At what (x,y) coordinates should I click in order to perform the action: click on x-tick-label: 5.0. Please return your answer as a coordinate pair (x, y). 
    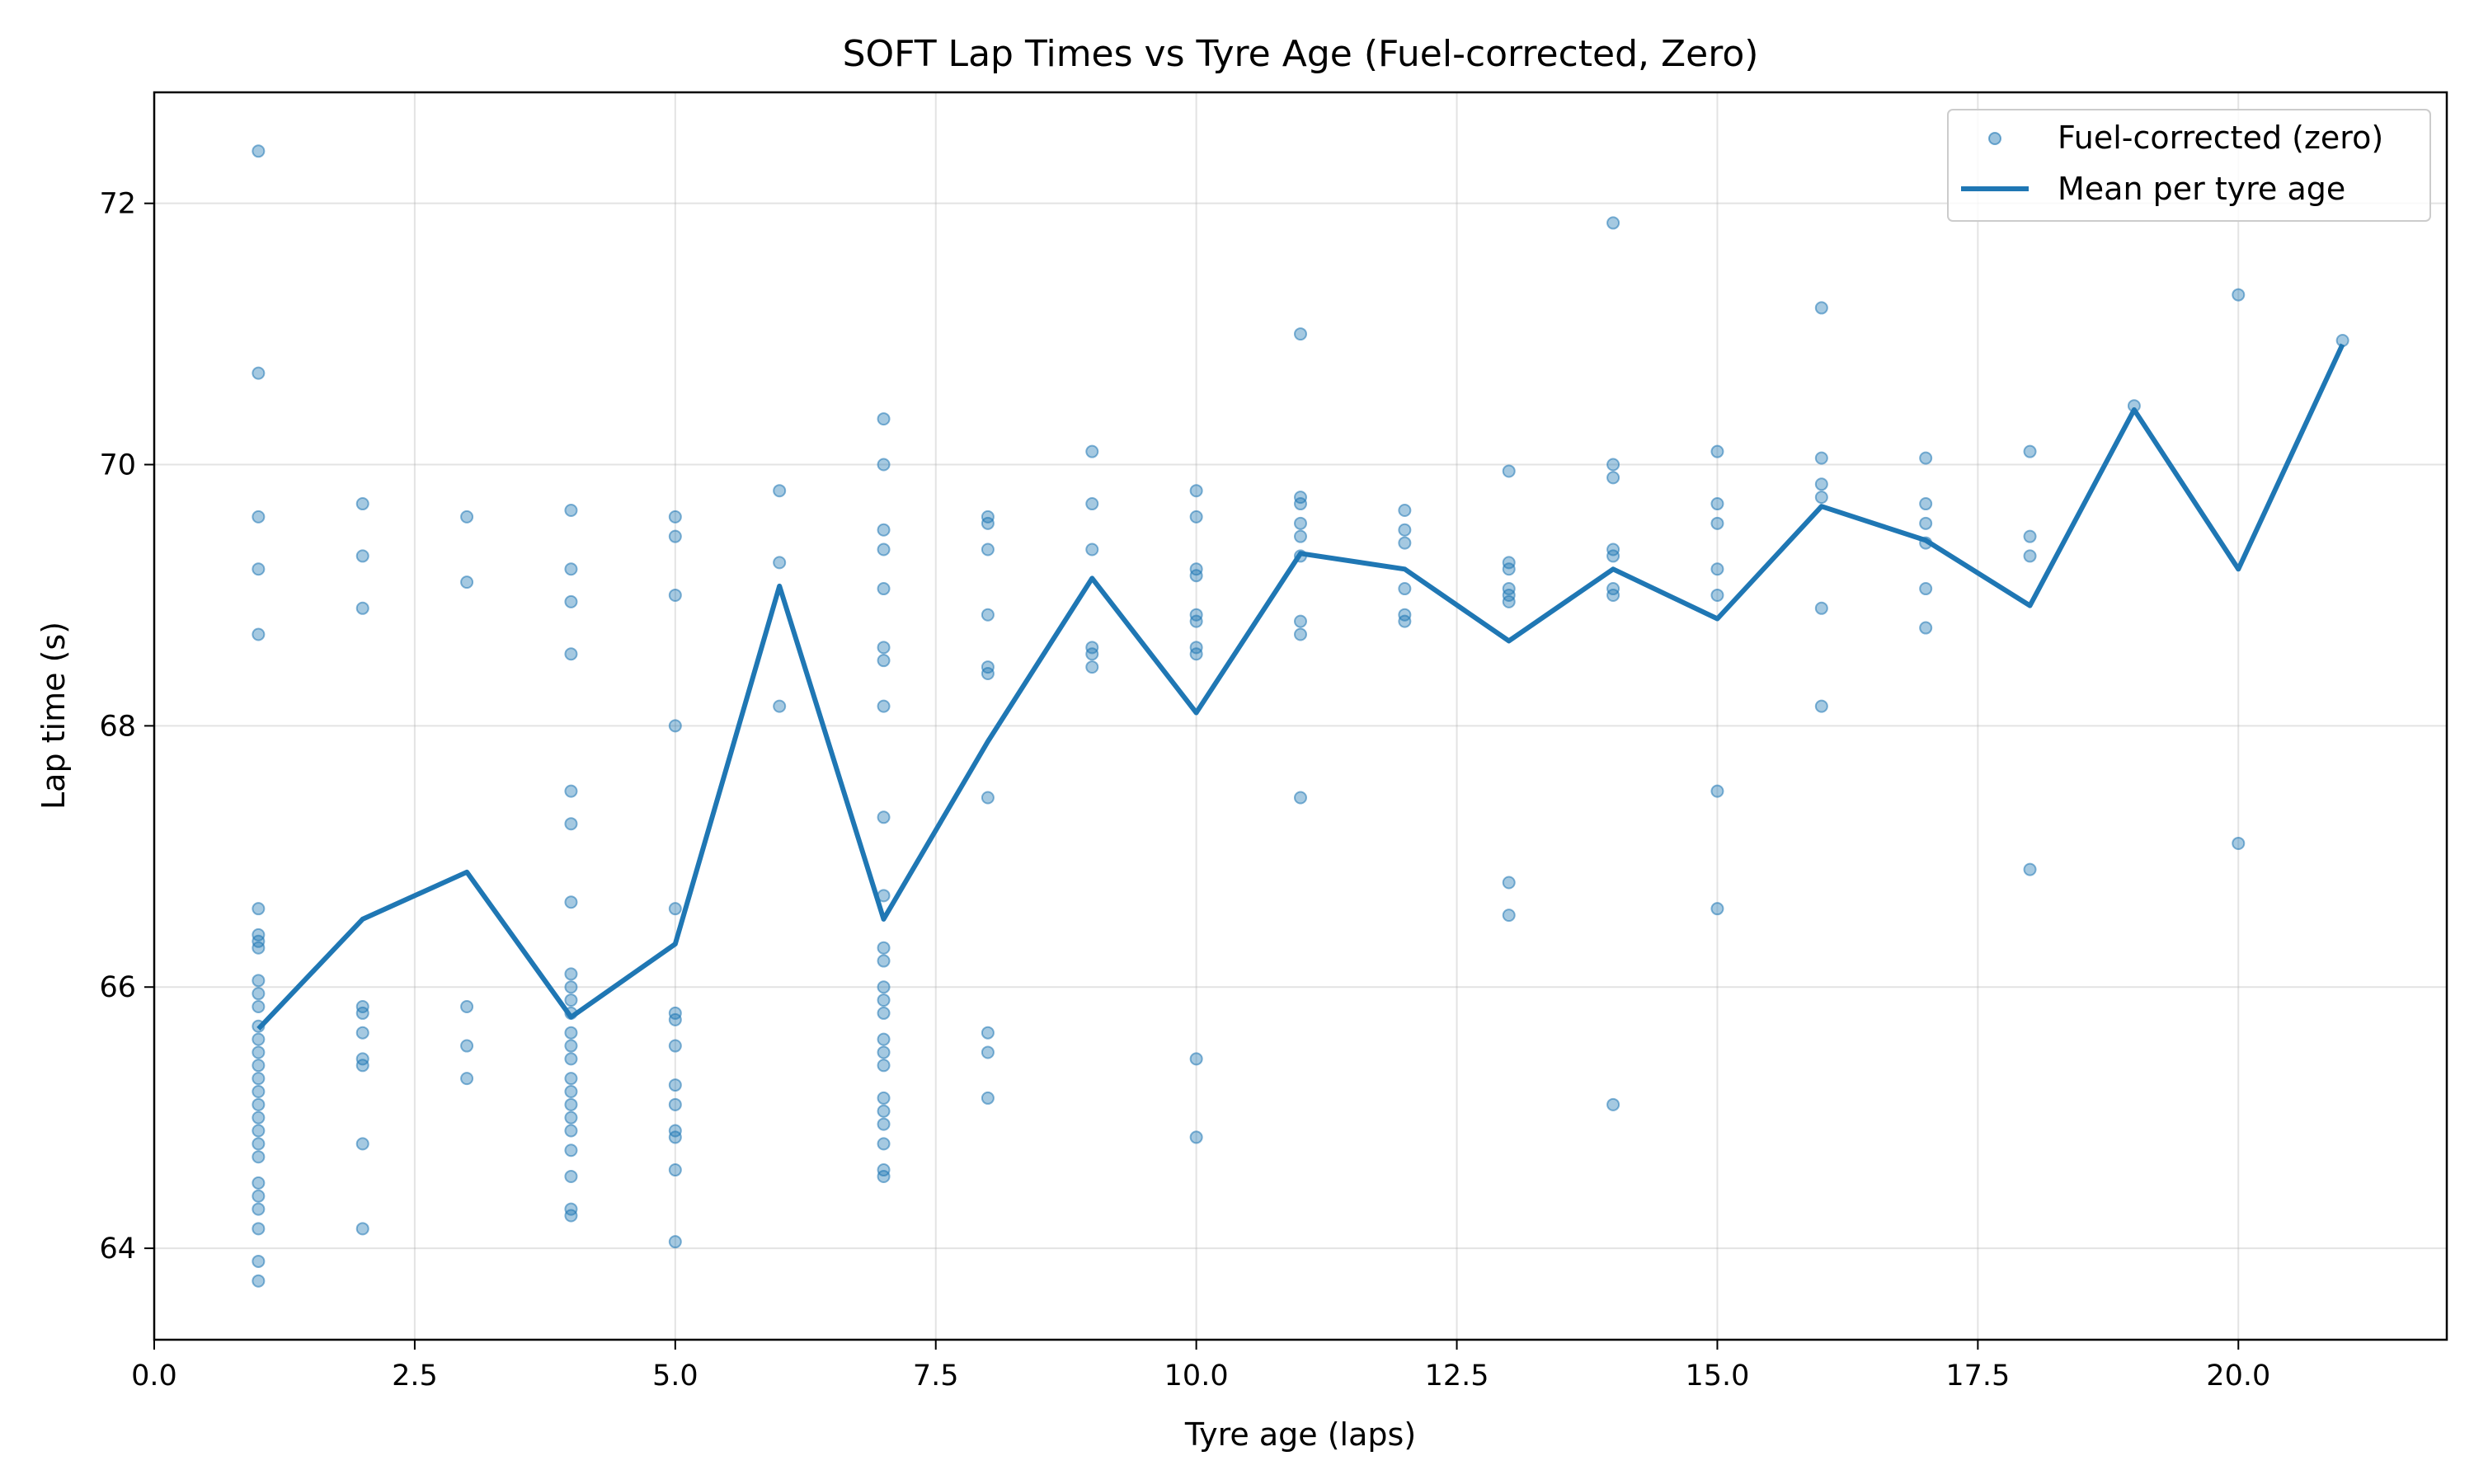
    Looking at the image, I should click on (675, 1376).